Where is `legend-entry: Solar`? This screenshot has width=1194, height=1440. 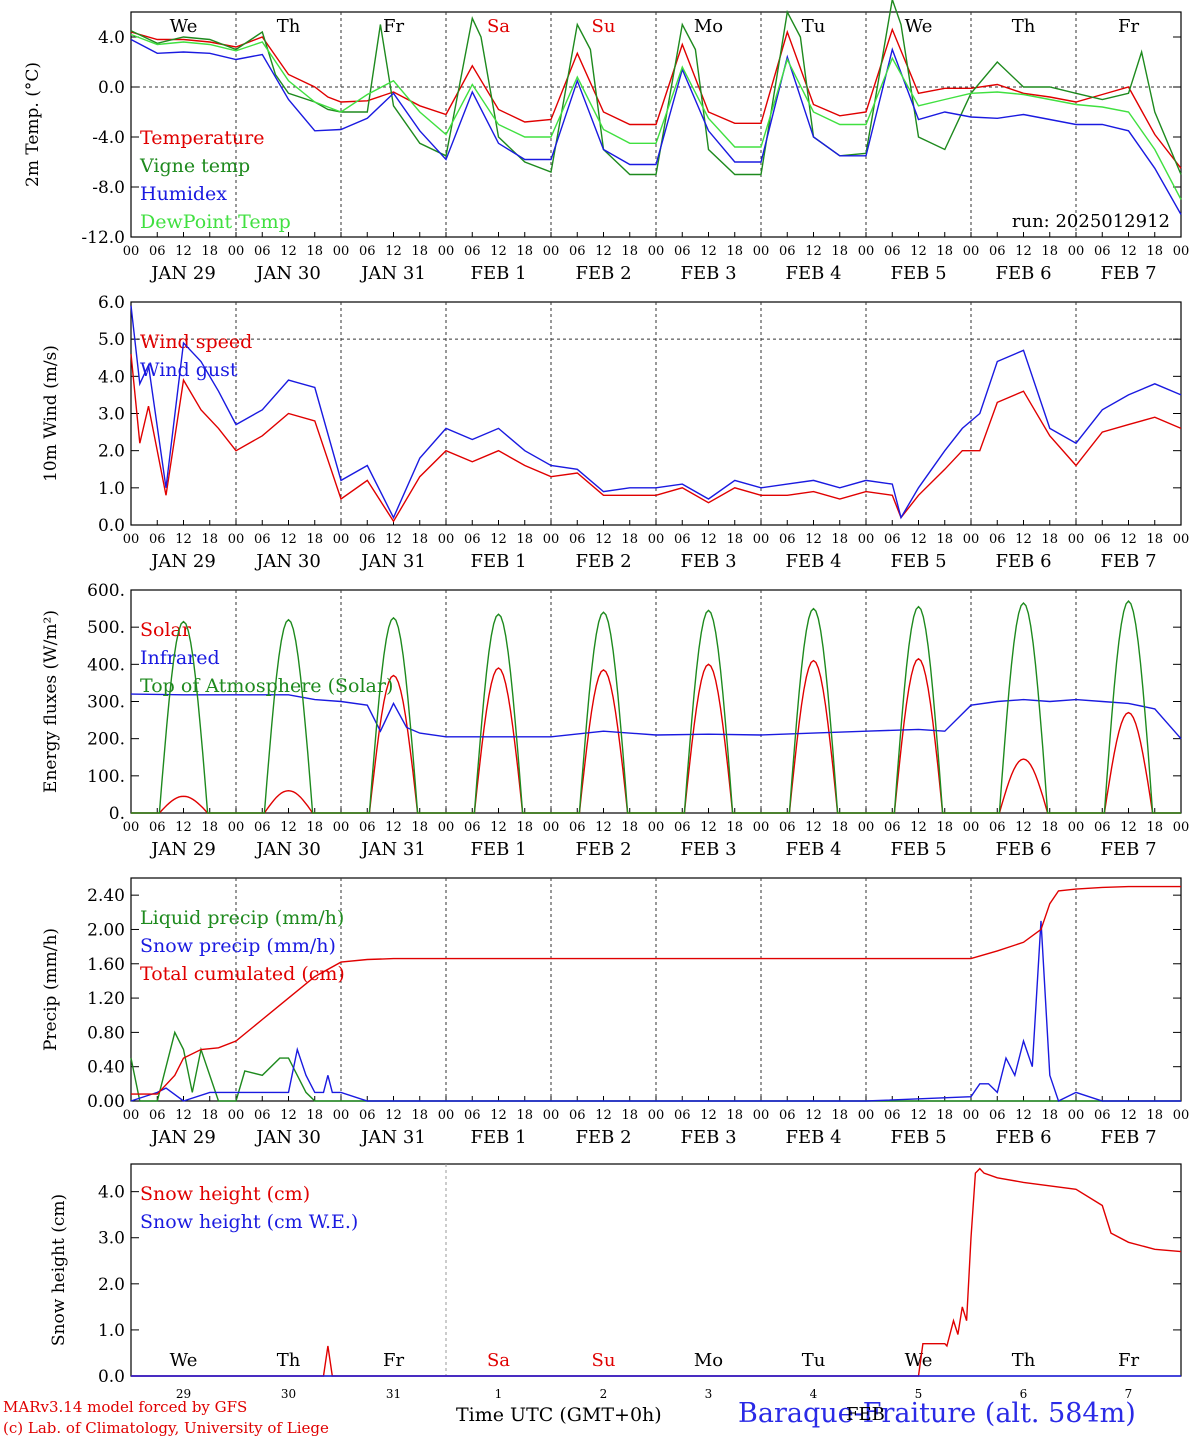
legend-entry: Solar is located at coordinates (166, 630).